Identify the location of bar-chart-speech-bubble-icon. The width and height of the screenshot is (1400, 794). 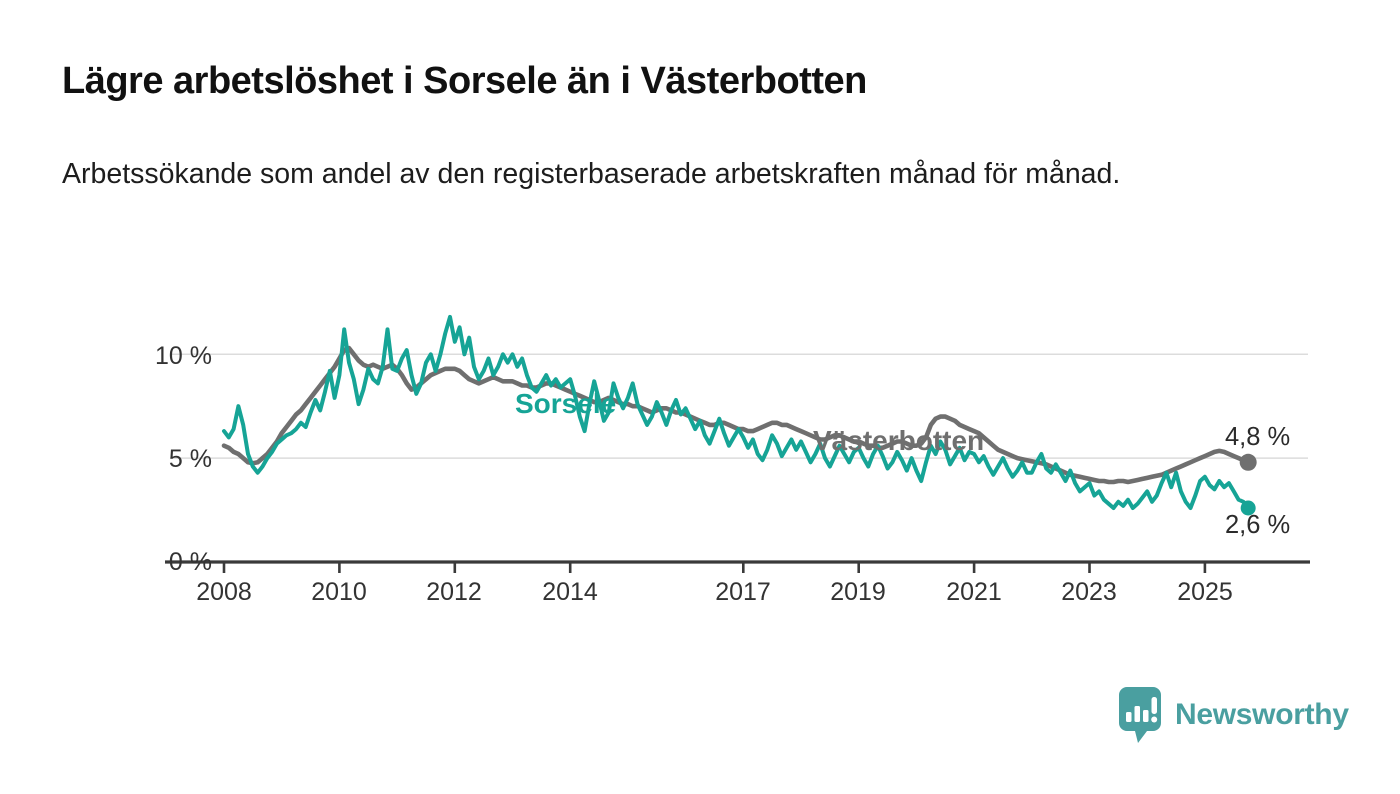
(1140, 715).